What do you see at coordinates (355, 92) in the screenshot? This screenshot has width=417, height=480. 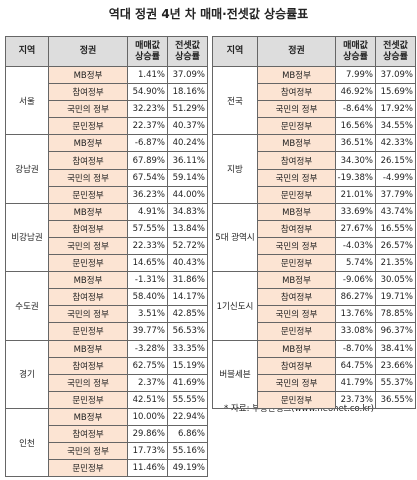 I see `sale-rate-cell: 46.92%` at bounding box center [355, 92].